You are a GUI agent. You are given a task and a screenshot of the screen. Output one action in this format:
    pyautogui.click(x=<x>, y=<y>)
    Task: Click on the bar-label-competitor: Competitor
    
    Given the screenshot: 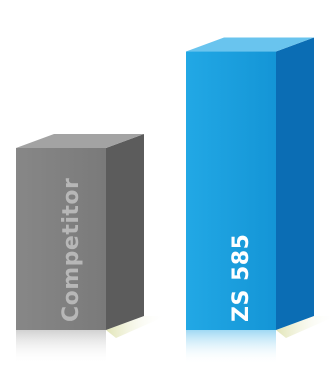 What is the action you would take?
    pyautogui.click(x=71, y=250)
    